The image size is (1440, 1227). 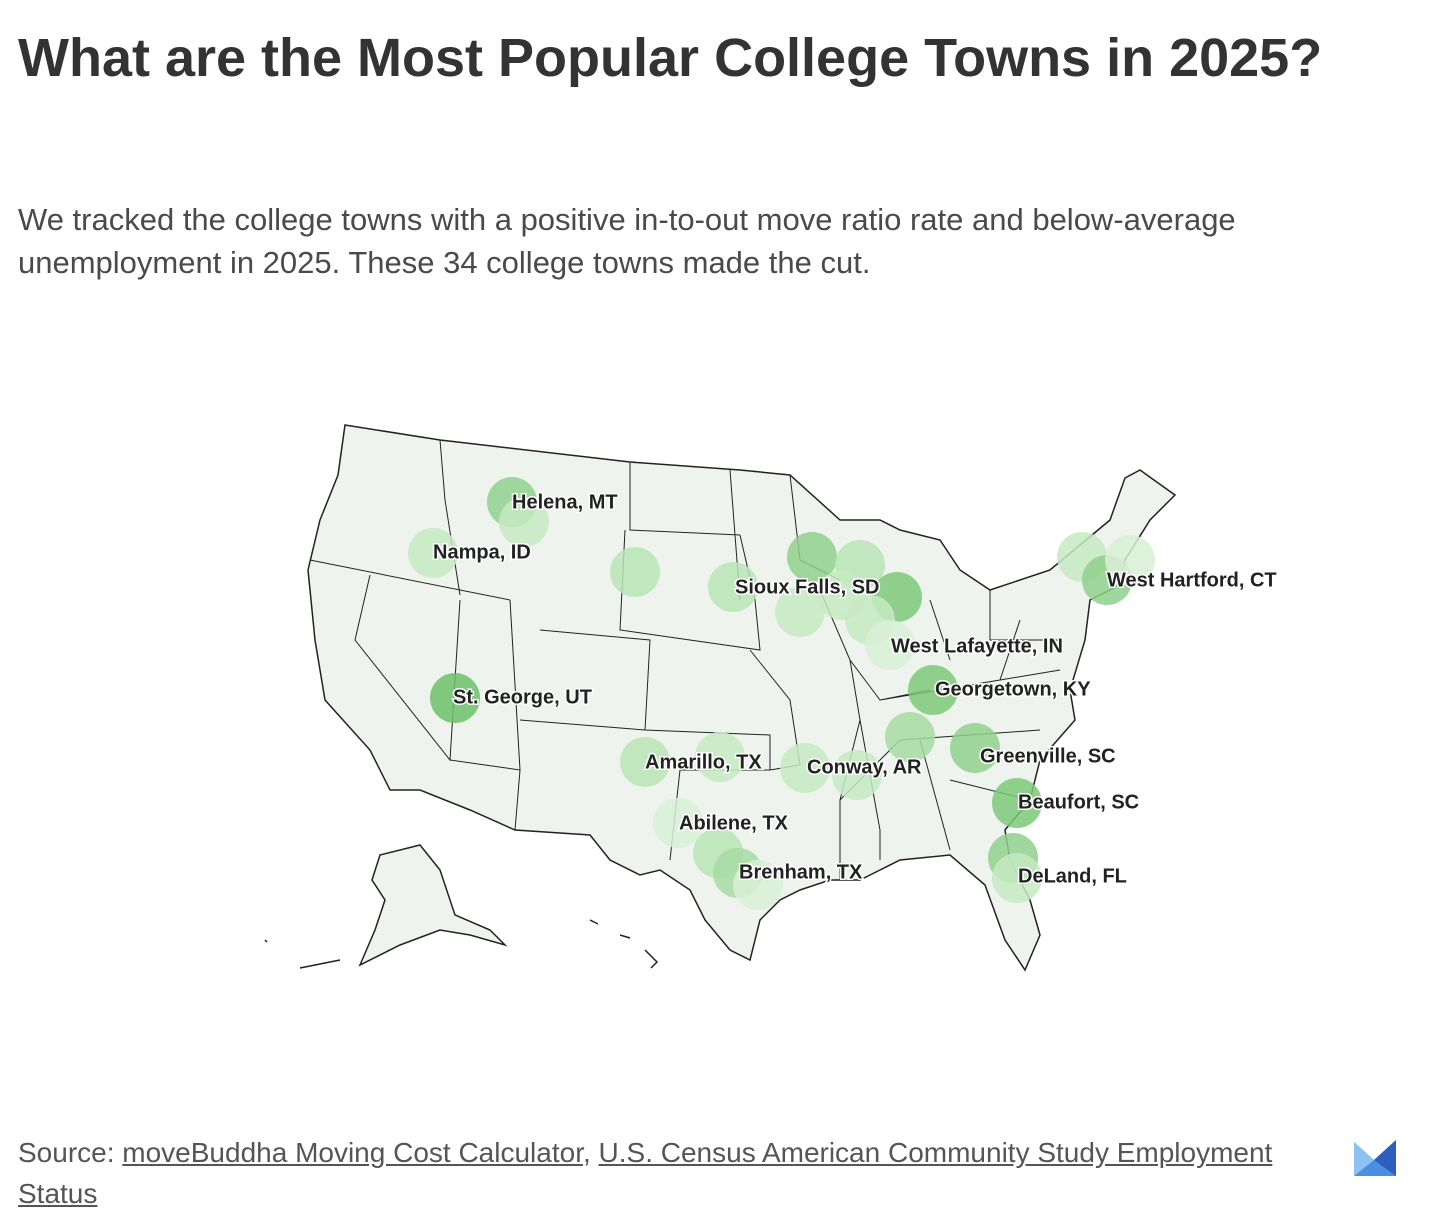 What do you see at coordinates (1375, 1158) in the screenshot?
I see `logo` at bounding box center [1375, 1158].